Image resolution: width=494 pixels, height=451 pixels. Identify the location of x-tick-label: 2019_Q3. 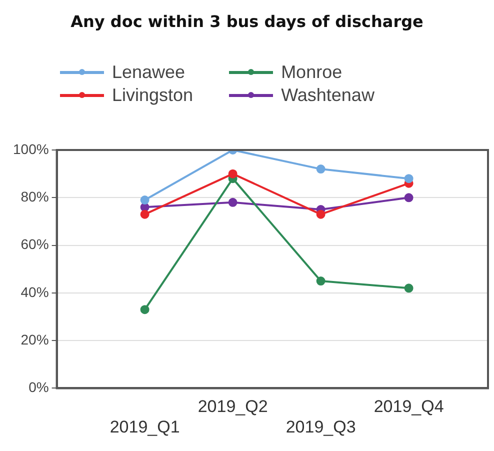
(321, 426).